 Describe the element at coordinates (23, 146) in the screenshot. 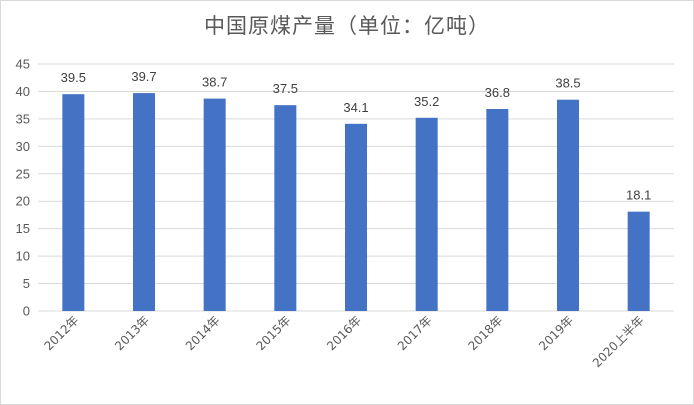

I see `y-tick-label: 30` at that location.